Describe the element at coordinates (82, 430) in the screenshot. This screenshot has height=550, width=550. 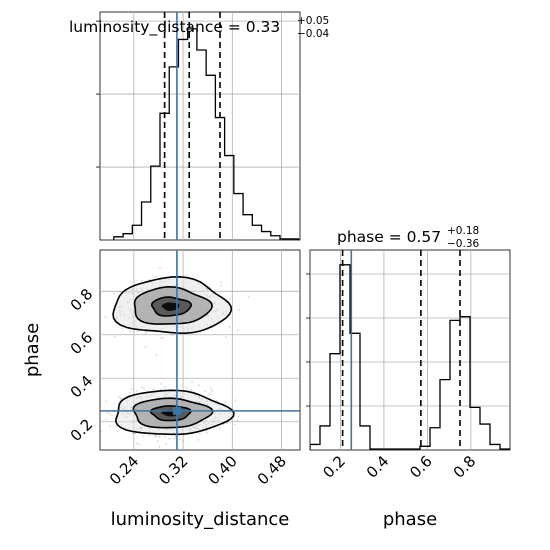
I see `y-tick-label: 0.2` at that location.